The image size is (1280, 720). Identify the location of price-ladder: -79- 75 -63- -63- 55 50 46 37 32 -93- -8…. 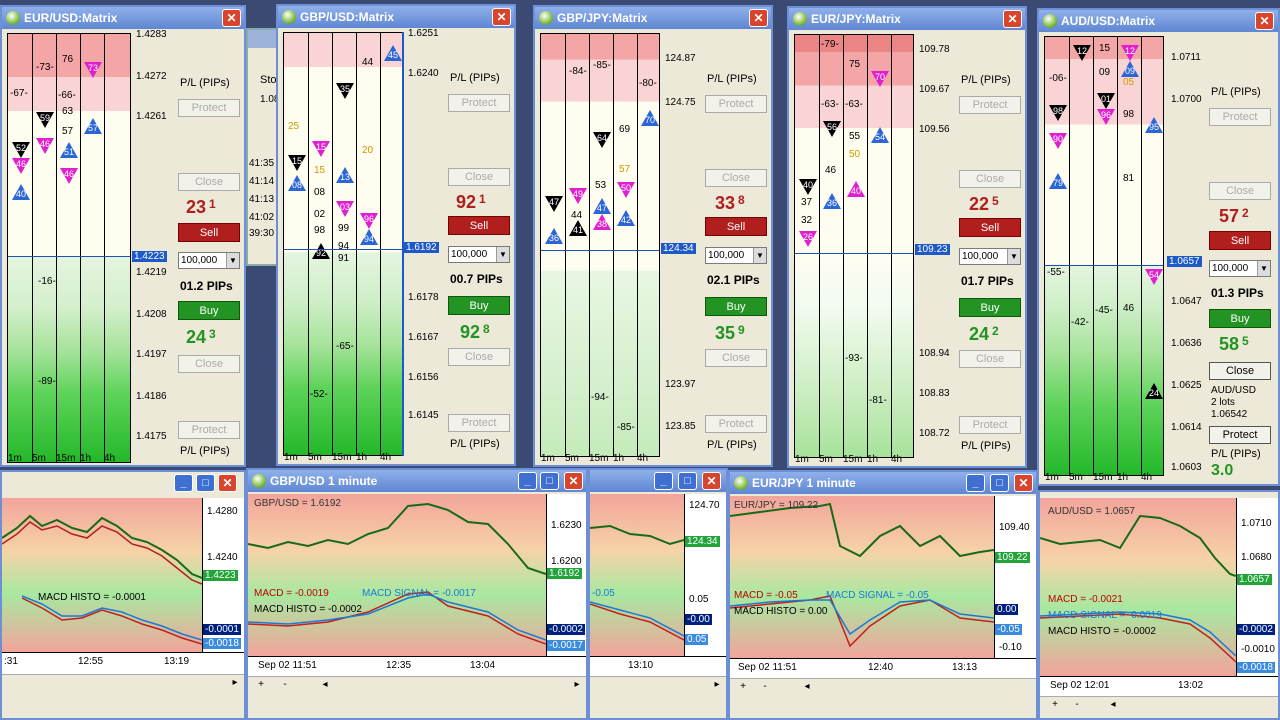
(854, 246).